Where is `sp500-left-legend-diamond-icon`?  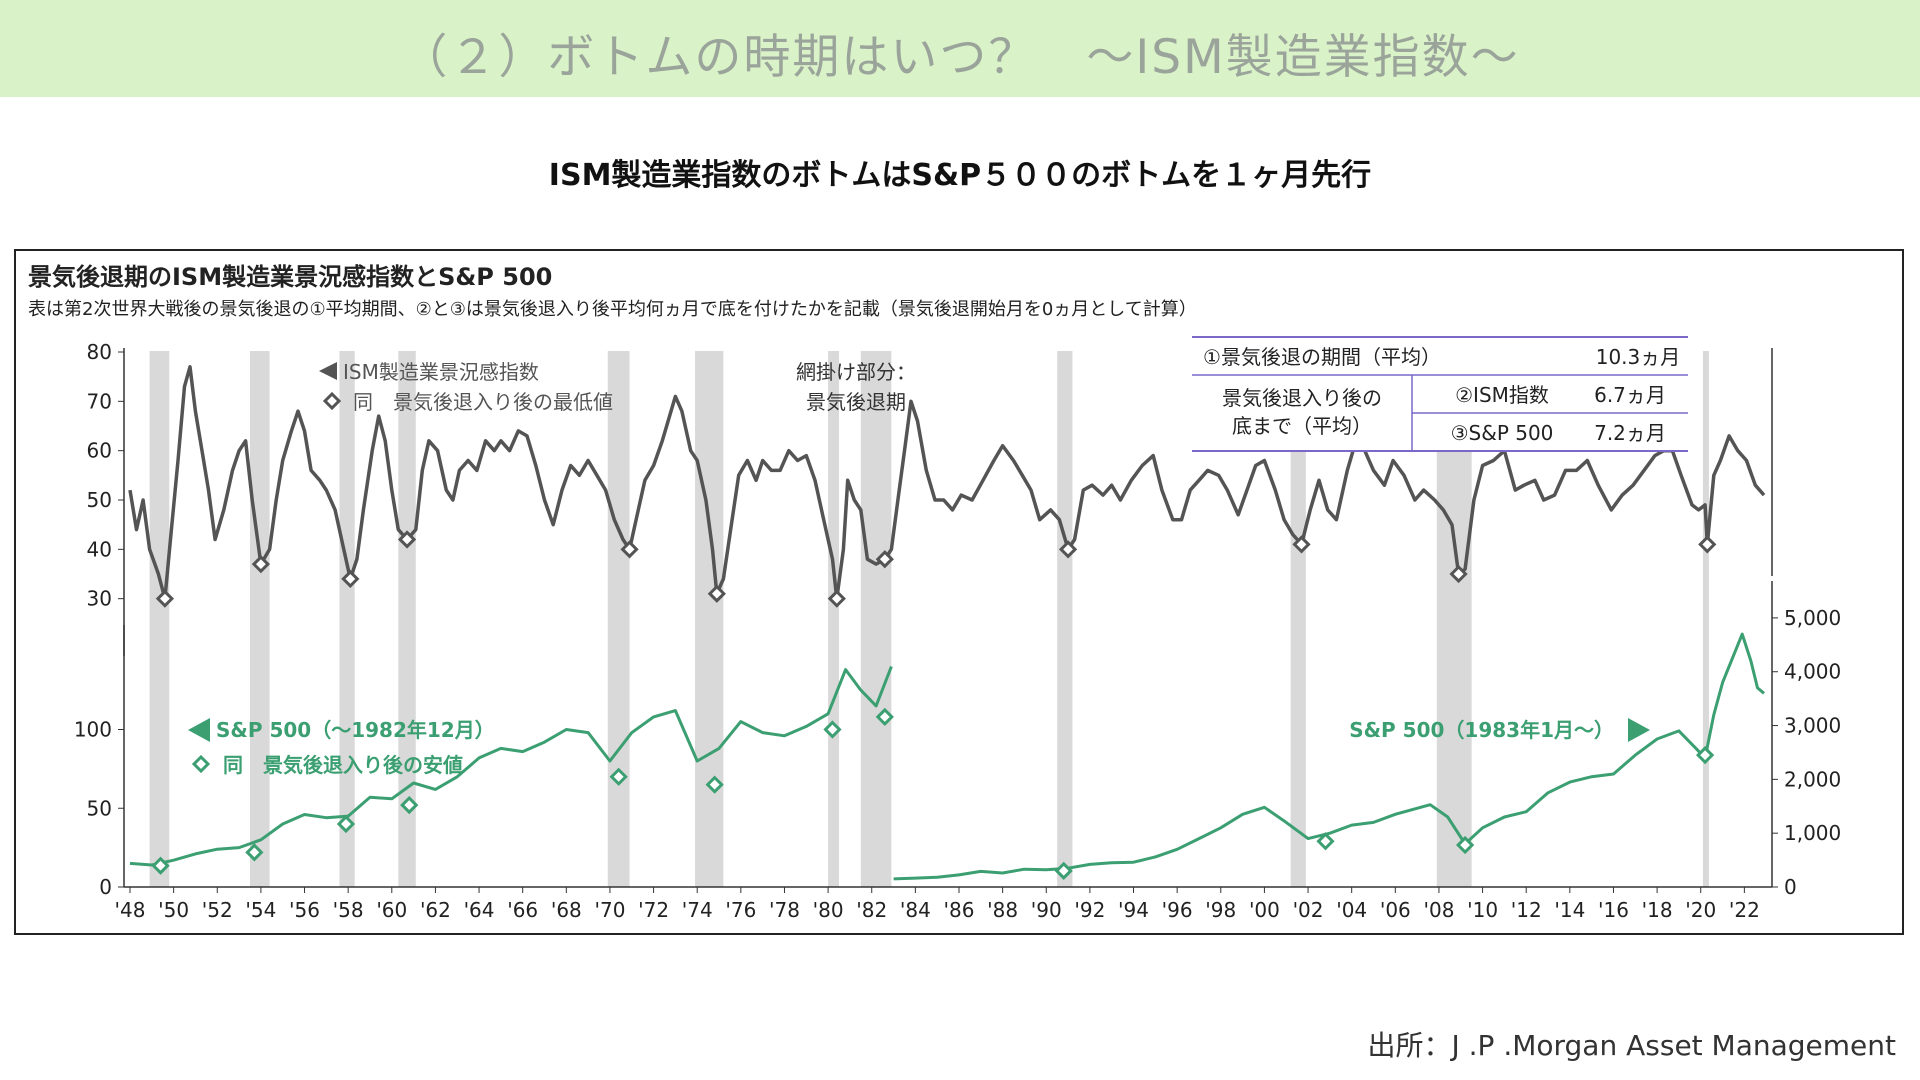
sp500-left-legend-diamond-icon is located at coordinates (201, 764).